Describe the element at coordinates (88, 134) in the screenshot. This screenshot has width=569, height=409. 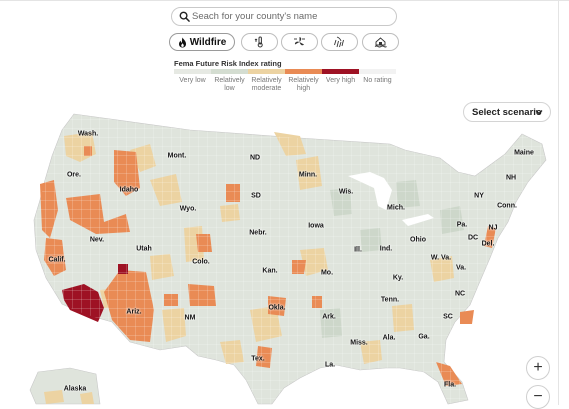
I see `state-label-washington: Wash.` at that location.